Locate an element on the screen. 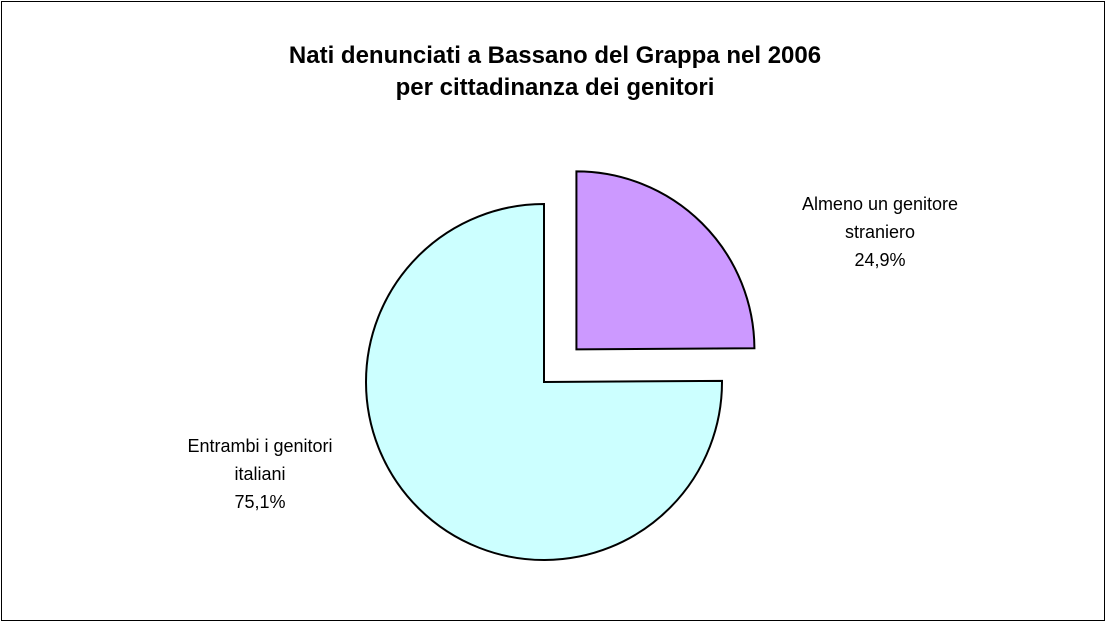  pie-slice-almeno-un-genitore-straniero is located at coordinates (665, 260).